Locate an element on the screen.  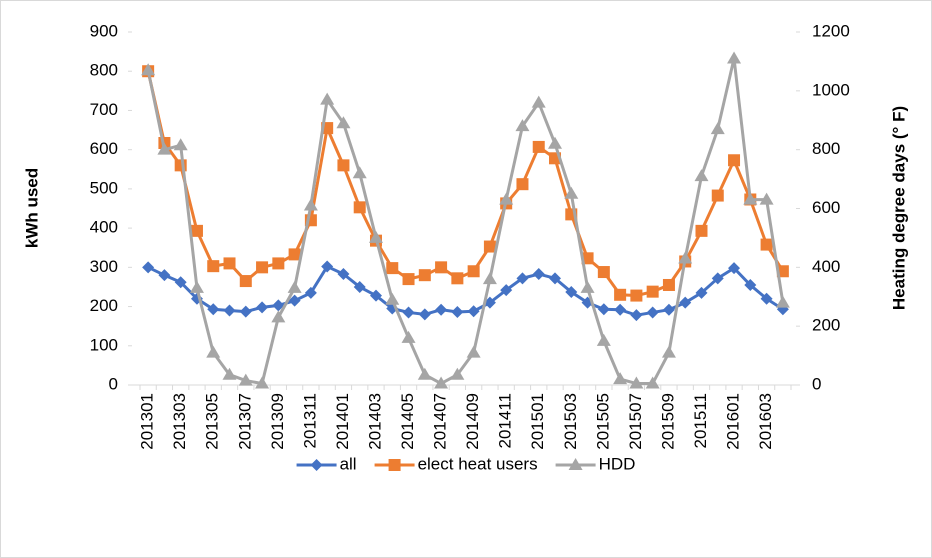
x-tick-label: 201601 is located at coordinates (733, 421).